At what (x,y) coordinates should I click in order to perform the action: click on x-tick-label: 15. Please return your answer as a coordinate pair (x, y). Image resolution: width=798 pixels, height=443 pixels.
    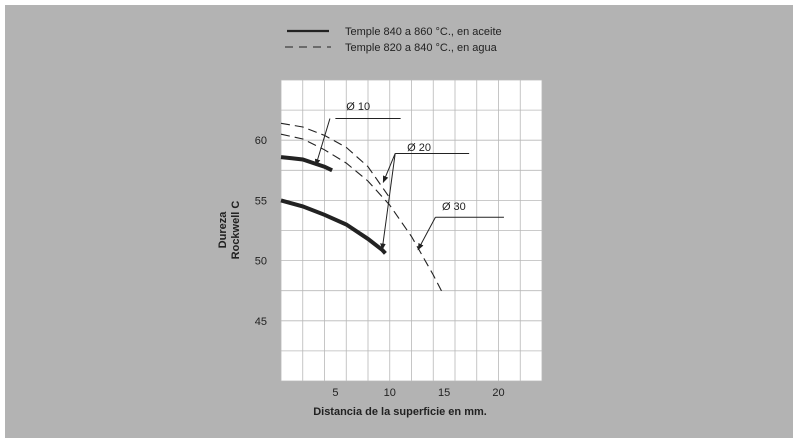
    Looking at the image, I should click on (444, 393).